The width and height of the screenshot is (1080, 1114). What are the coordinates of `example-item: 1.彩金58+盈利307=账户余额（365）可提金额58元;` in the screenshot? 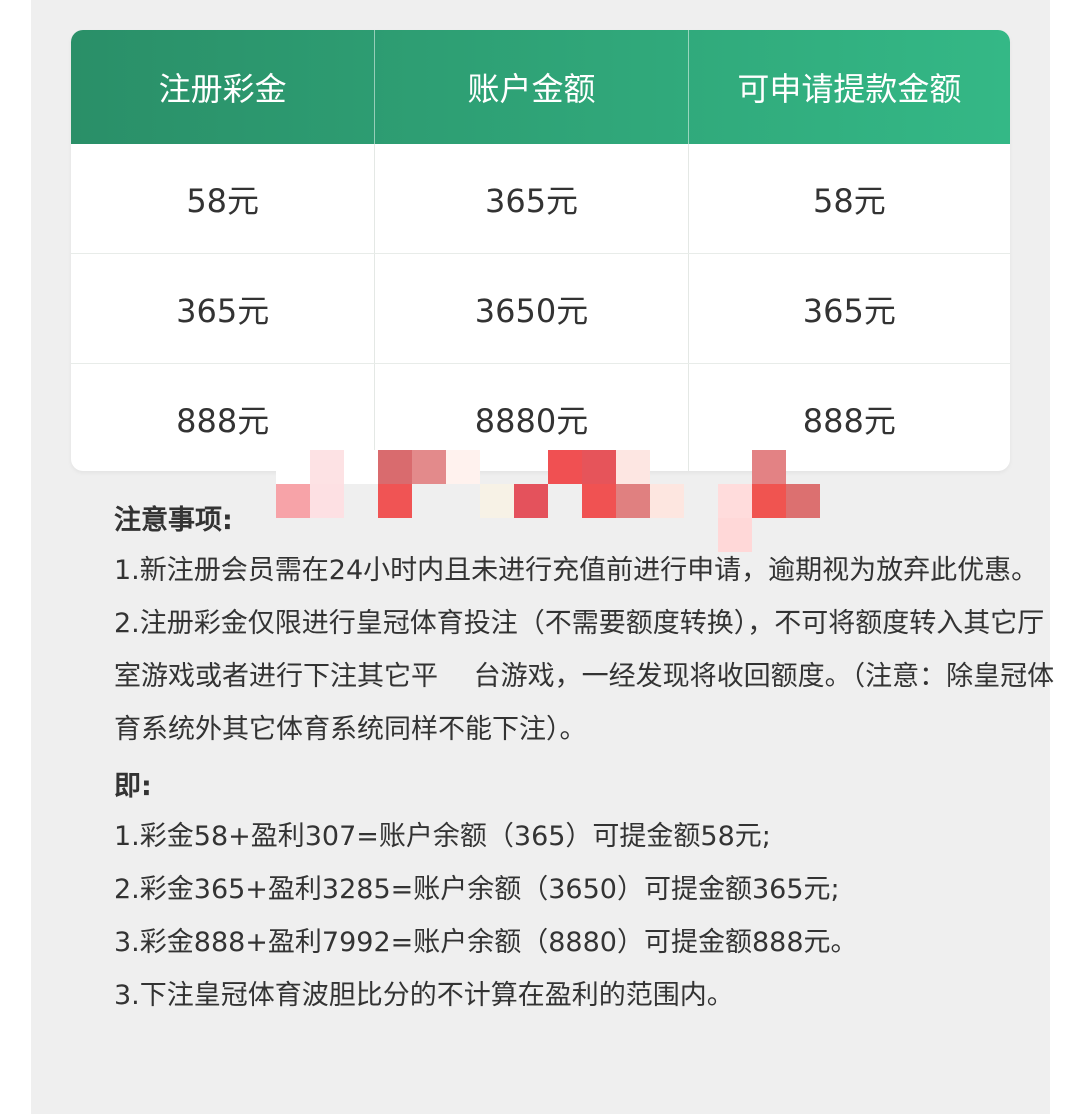 It's located at (442, 836).